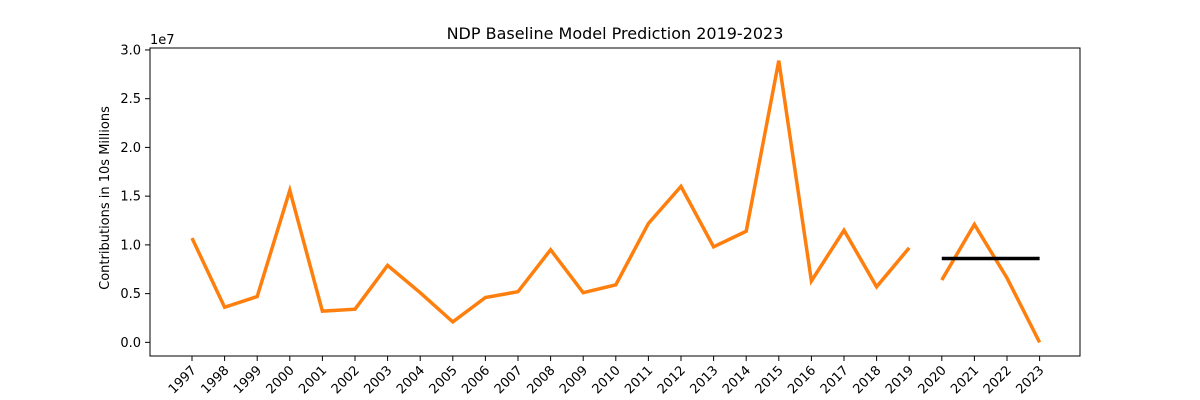 The image size is (1200, 400). What do you see at coordinates (313, 380) in the screenshot?
I see `x-tick-label: 2001` at bounding box center [313, 380].